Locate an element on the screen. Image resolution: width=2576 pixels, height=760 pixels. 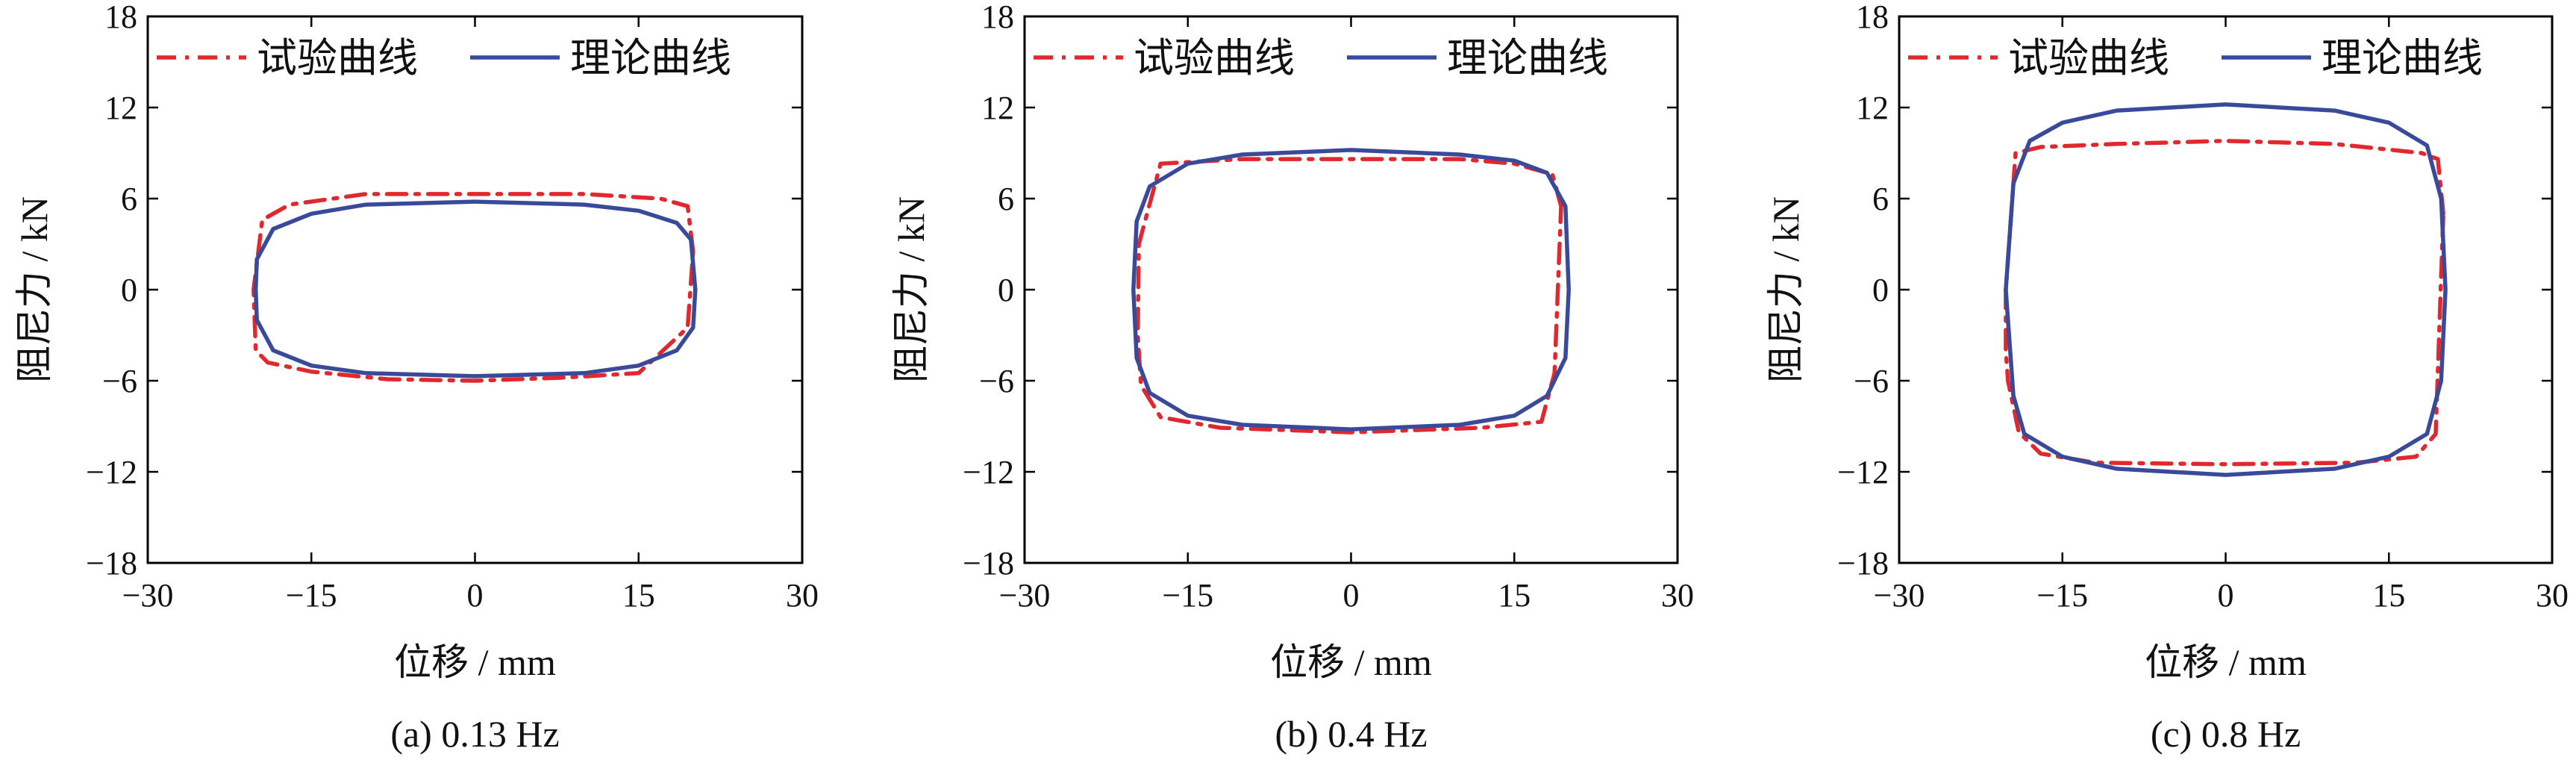
panel-caption: (a) 0.13 Hz is located at coordinates (474, 734).